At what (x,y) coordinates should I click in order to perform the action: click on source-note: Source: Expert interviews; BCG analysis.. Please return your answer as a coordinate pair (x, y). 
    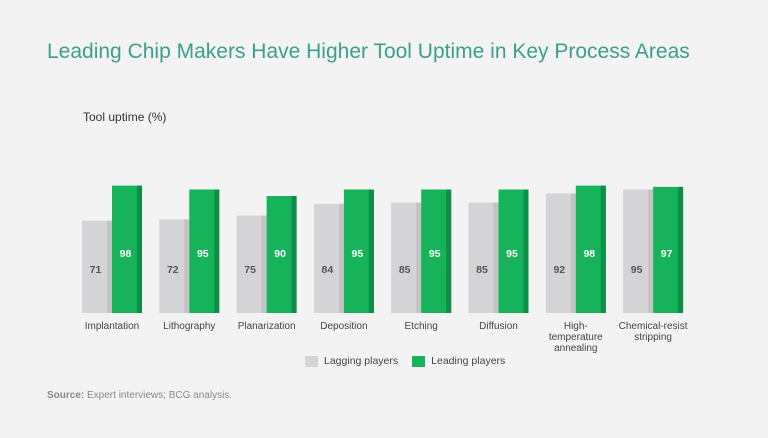
    Looking at the image, I should click on (139, 395).